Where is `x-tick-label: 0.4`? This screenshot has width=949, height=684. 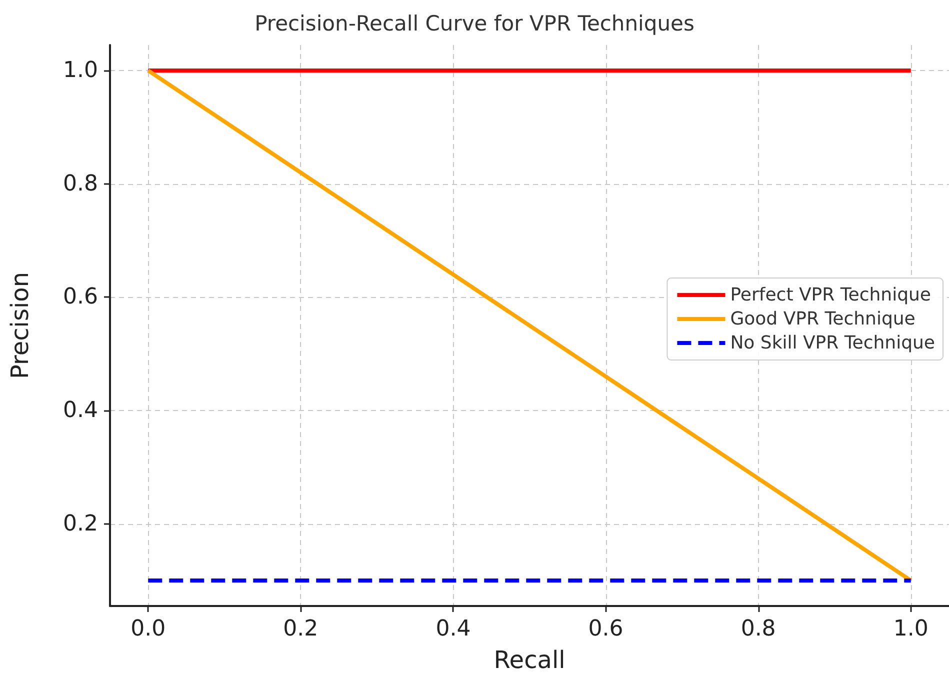
x-tick-label: 0.4 is located at coordinates (453, 629).